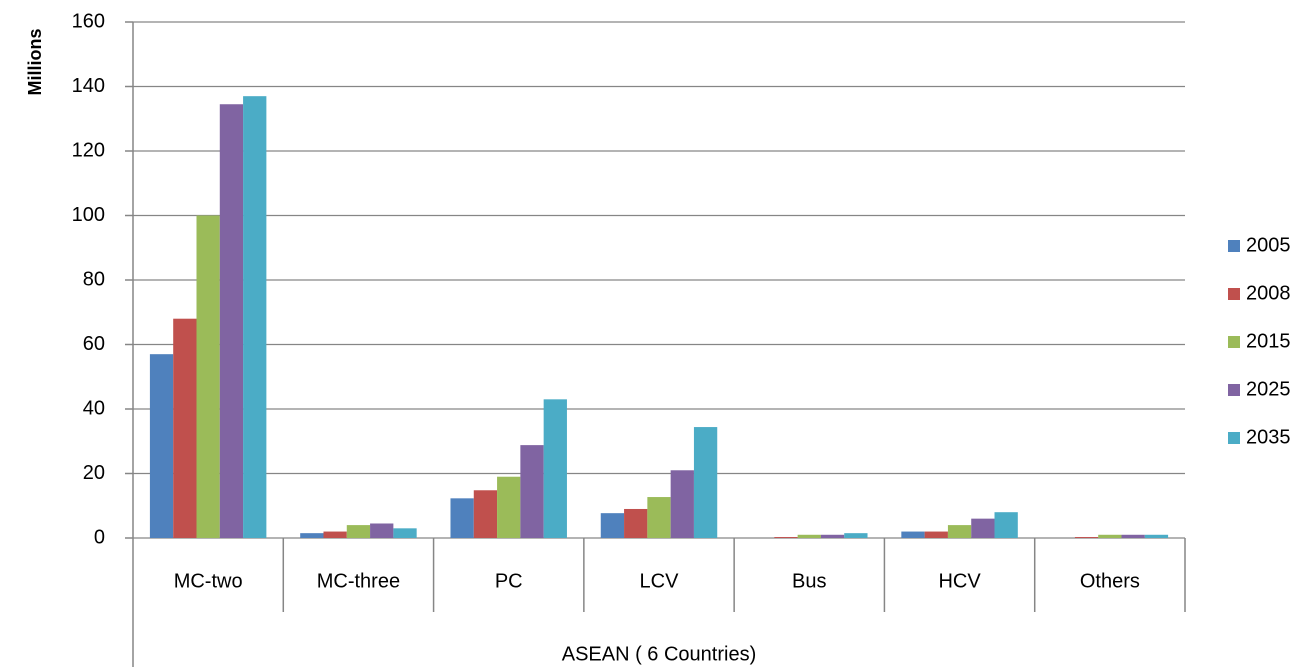  What do you see at coordinates (94, 344) in the screenshot?
I see `y-tick-label: 60` at bounding box center [94, 344].